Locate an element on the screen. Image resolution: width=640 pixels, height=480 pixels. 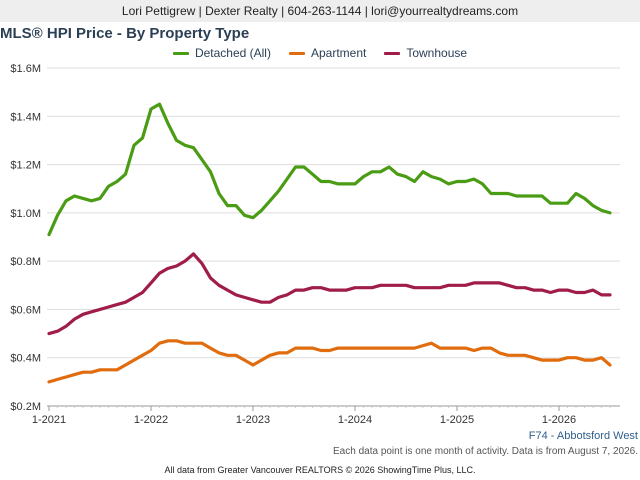
y-tick-label: $0.6M is located at coordinates (25, 310).